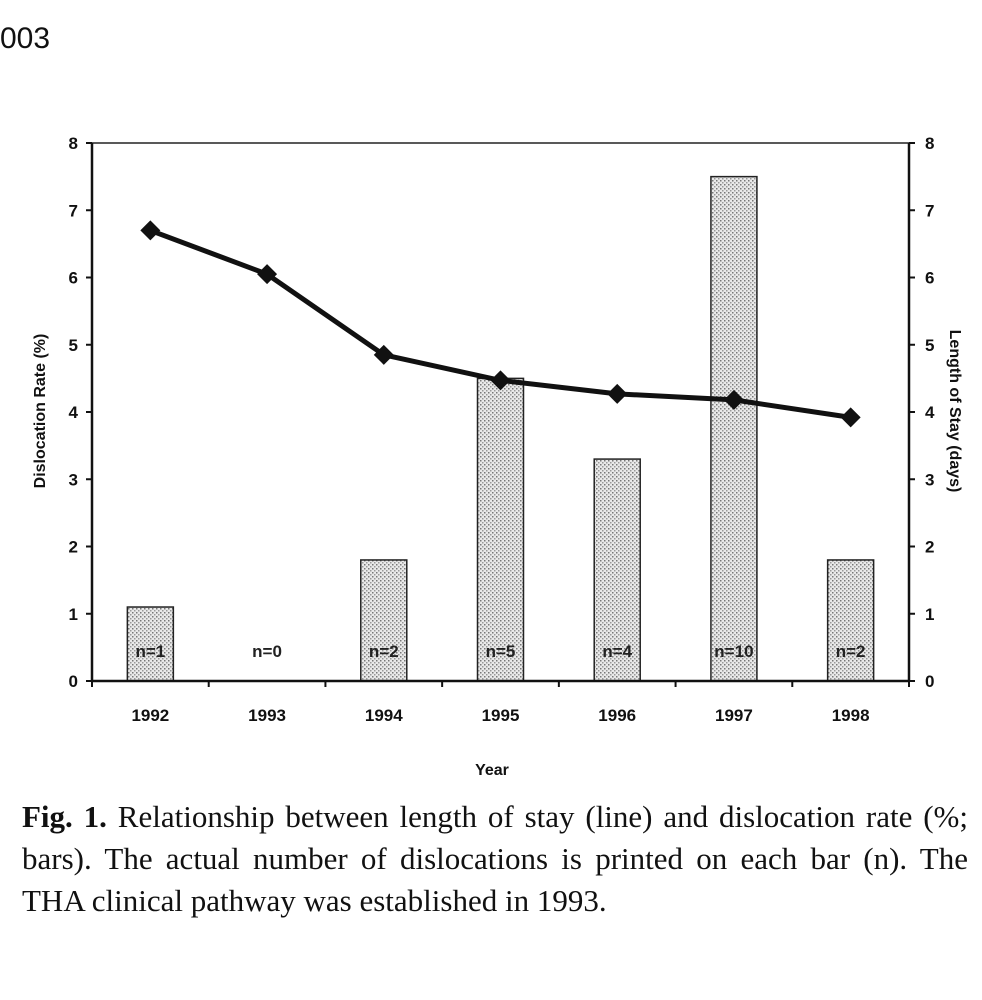 This screenshot has width=982, height=1000. Describe the element at coordinates (25, 38) in the screenshot. I see `page-number: 003` at that location.